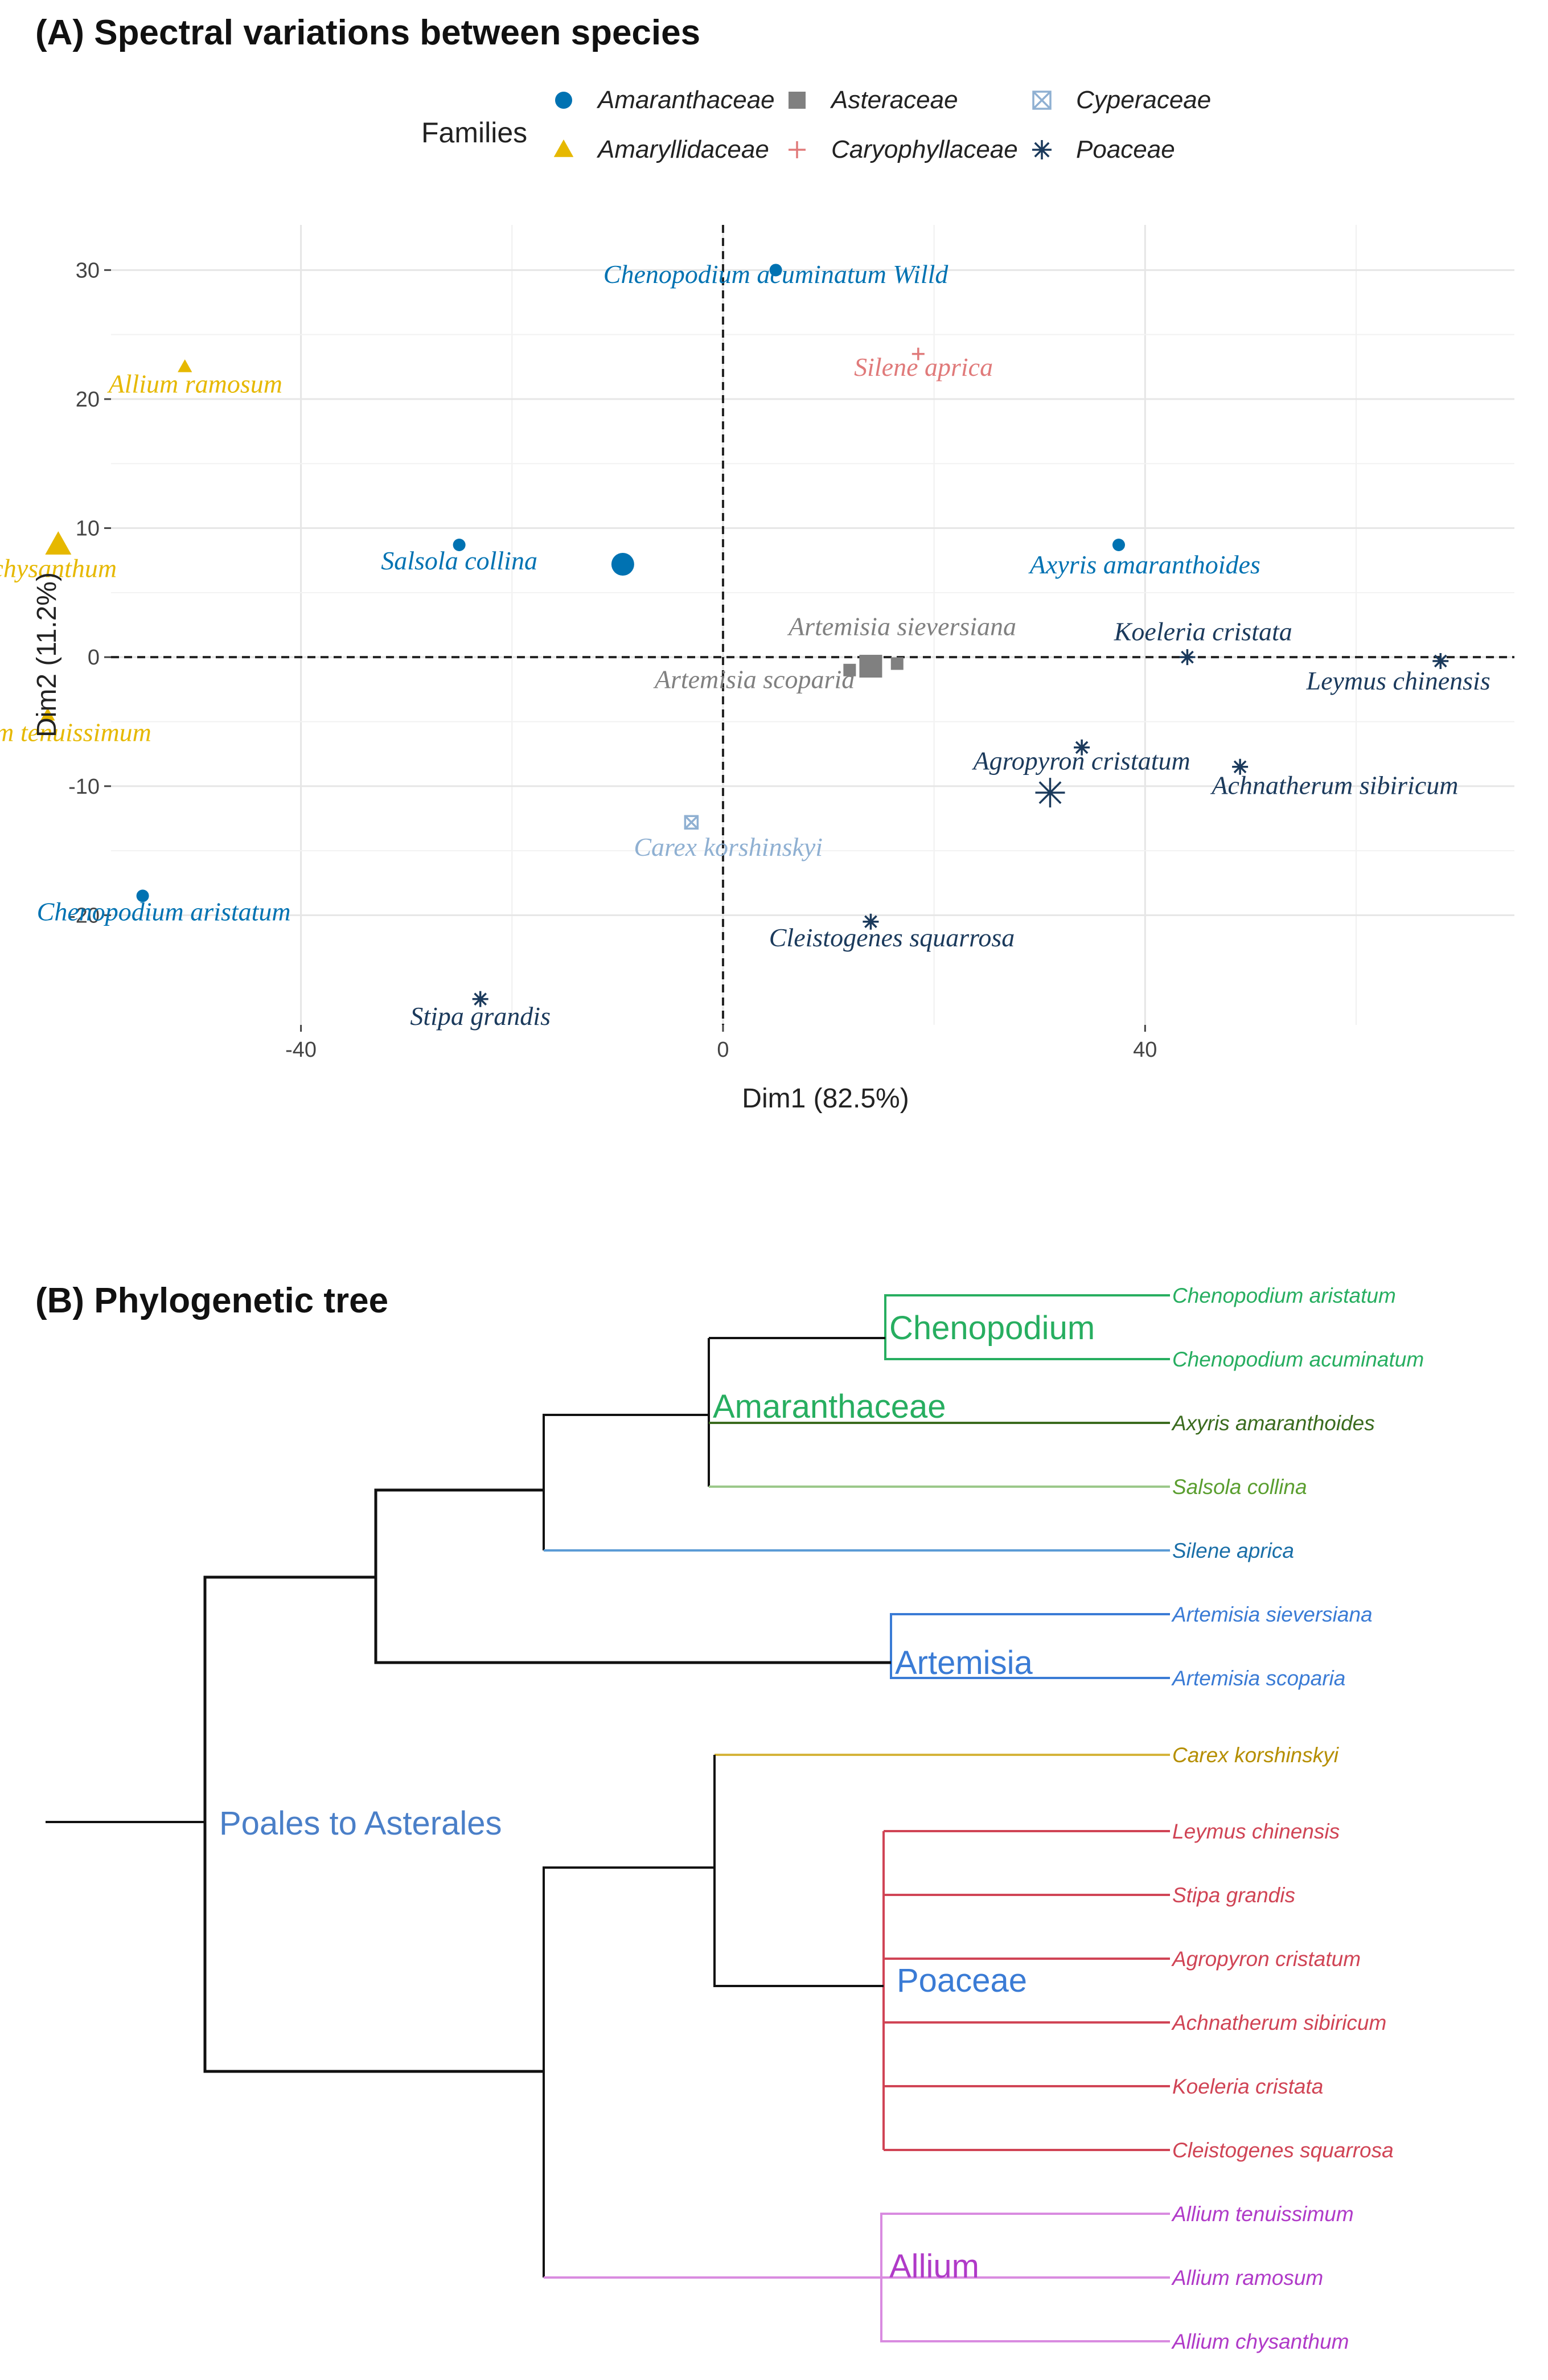 This screenshot has height=2380, width=1548. What do you see at coordinates (47, 654) in the screenshot?
I see `y-axis-title: Dim2 (11.2%)` at bounding box center [47, 654].